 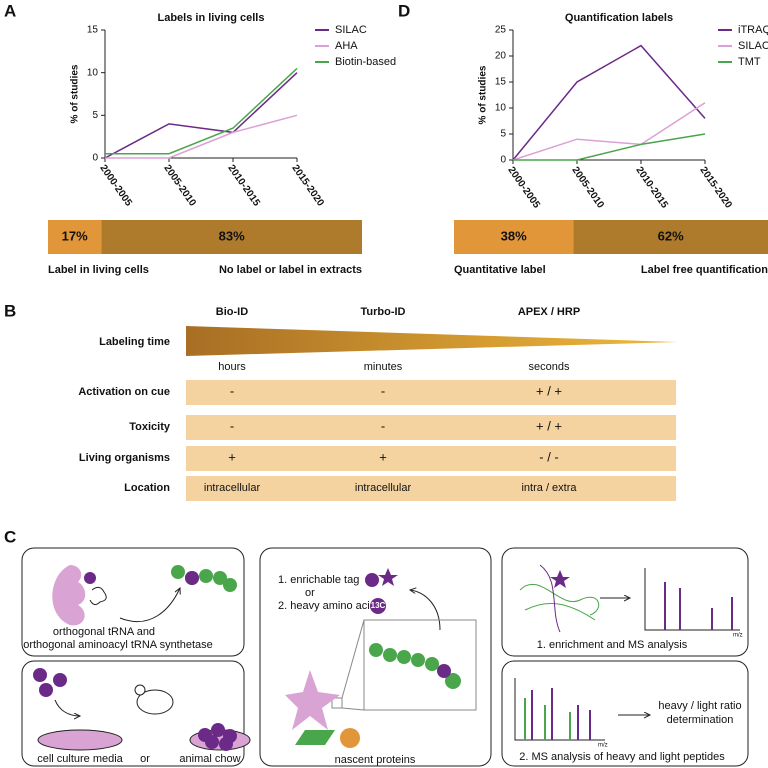 I want to click on bar-category: Label in living cells, so click(x=98, y=270).